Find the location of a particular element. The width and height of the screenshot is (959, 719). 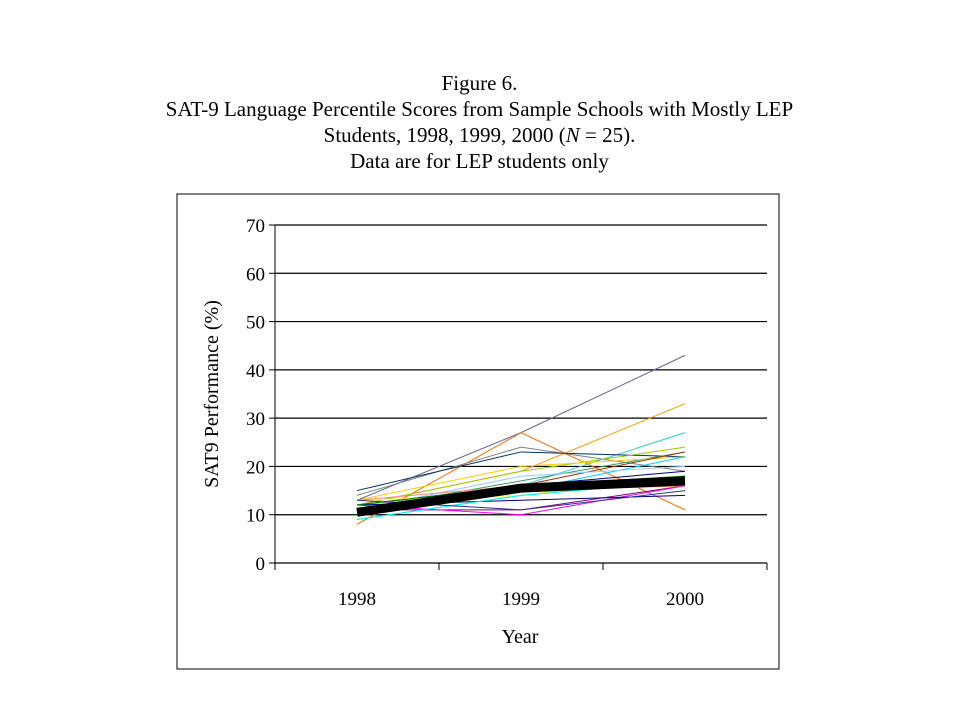

x-tick-label: 1999 is located at coordinates (521, 599).